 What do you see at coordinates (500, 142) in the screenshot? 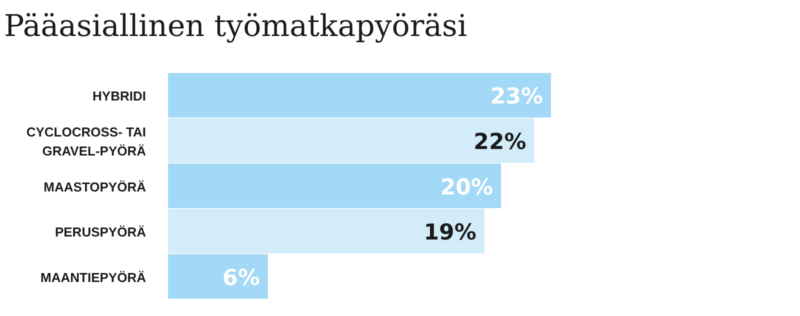
I see `data-label: 22%` at bounding box center [500, 142].